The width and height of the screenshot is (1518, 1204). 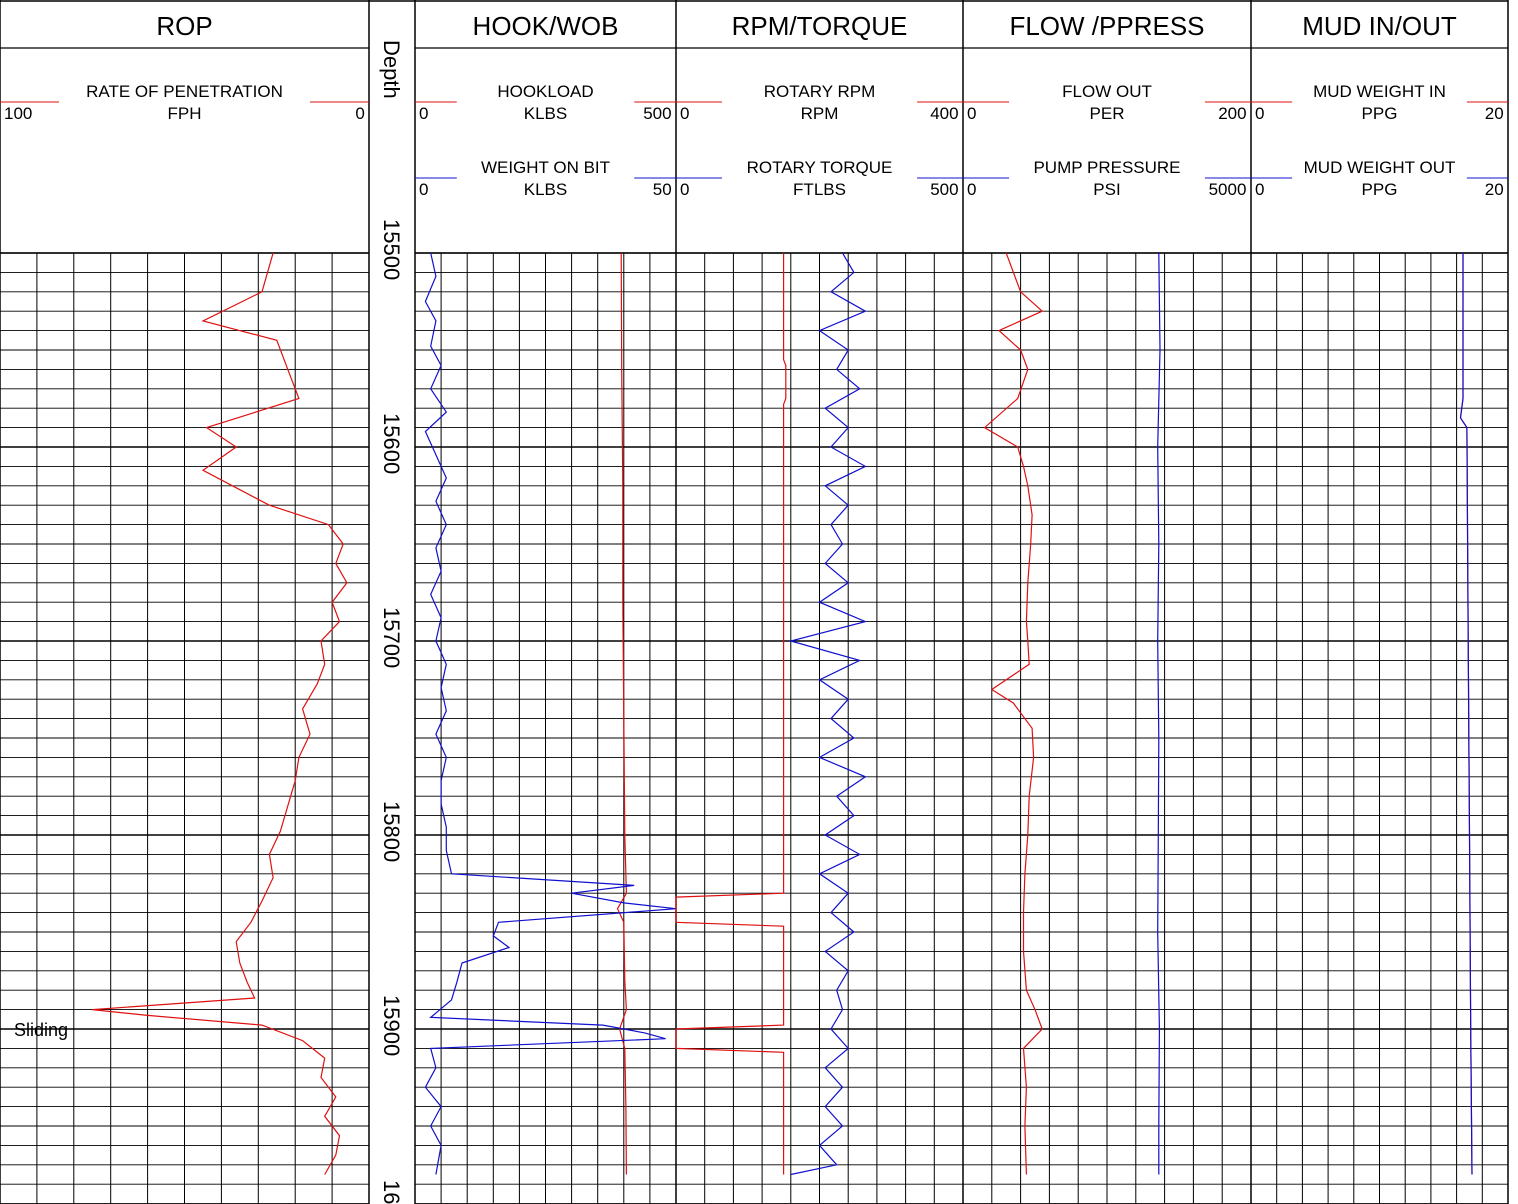 What do you see at coordinates (1107, 91) in the screenshot?
I see `curve-name: FLOW OUT` at bounding box center [1107, 91].